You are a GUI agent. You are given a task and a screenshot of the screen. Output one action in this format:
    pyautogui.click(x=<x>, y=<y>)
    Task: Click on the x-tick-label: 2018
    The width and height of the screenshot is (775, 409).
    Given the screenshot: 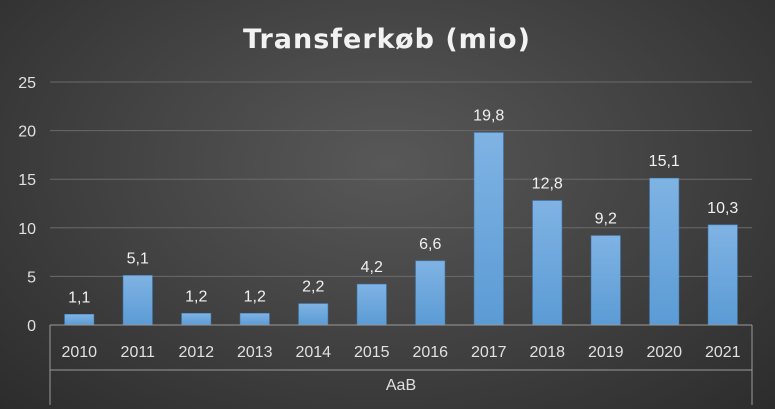 What is the action you would take?
    pyautogui.click(x=547, y=352)
    